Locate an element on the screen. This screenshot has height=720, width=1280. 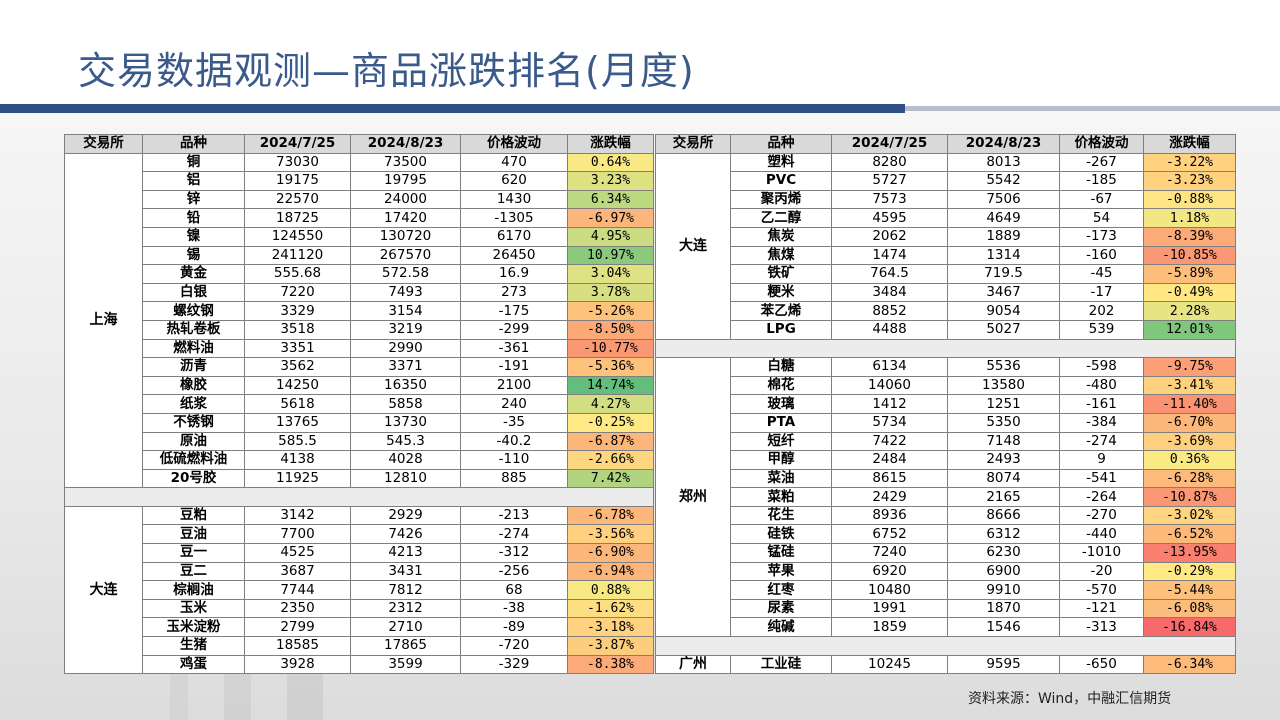
price-change-cell: 470 is located at coordinates (514, 162).